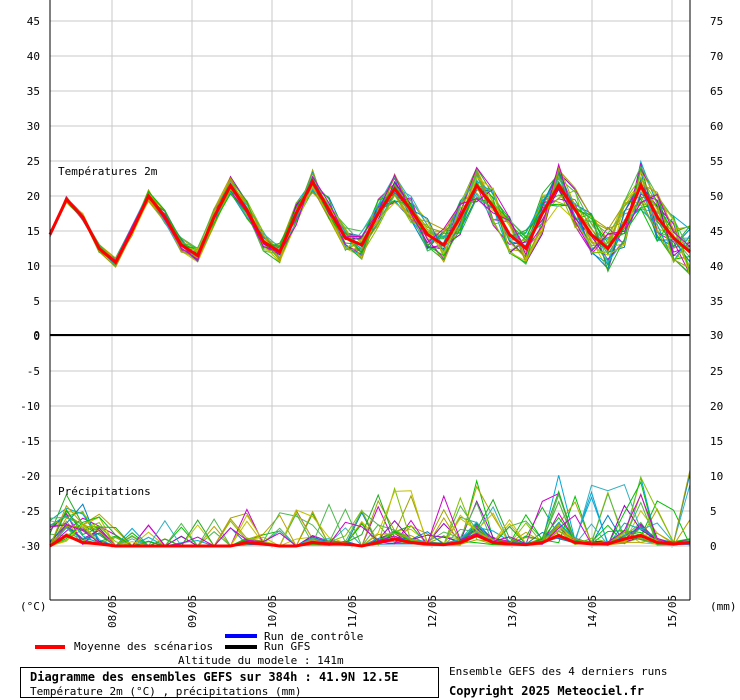 This screenshot has height=700, width=740. I want to click on left-unit-label: (°C), so click(33, 606).